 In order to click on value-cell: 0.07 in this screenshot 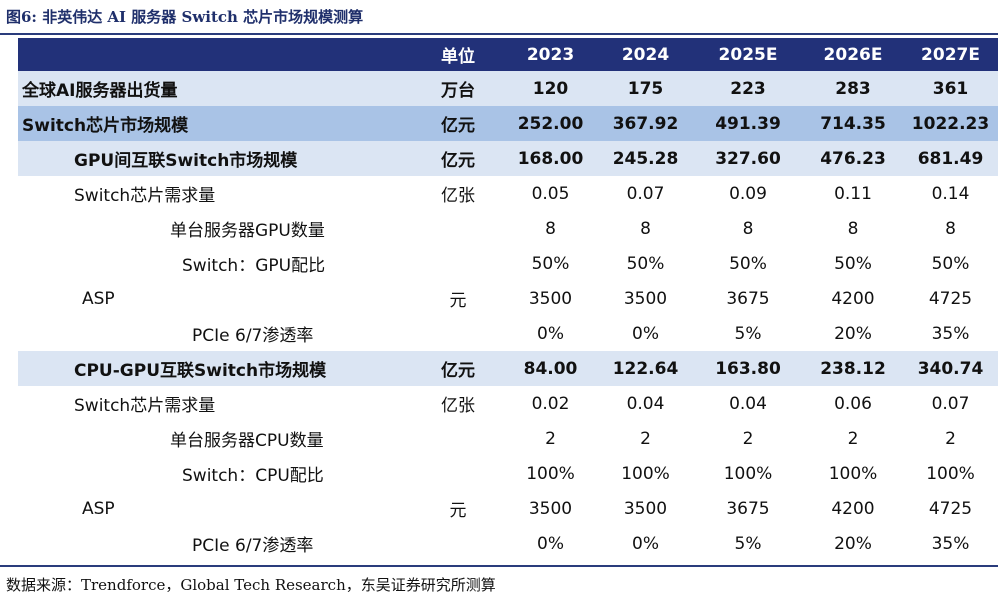, I will do `click(950, 403)`.